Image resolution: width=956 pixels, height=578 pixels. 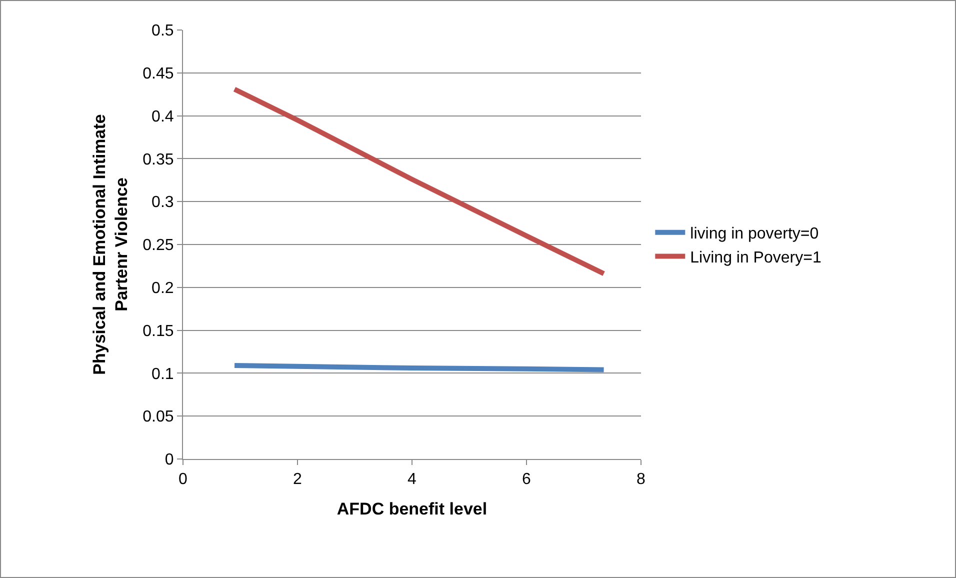 I want to click on legend-label: living in poverty=0, so click(x=754, y=234).